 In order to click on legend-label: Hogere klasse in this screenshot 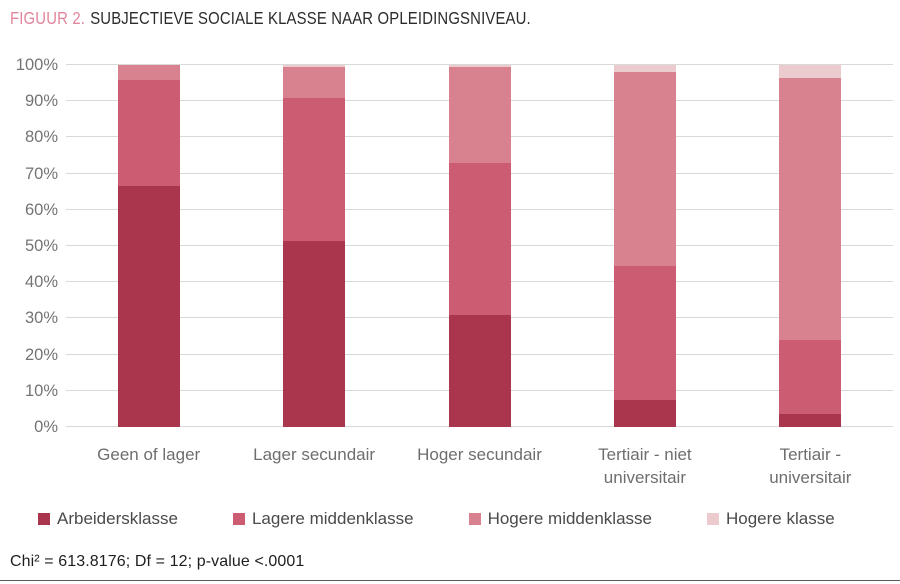, I will do `click(780, 518)`.